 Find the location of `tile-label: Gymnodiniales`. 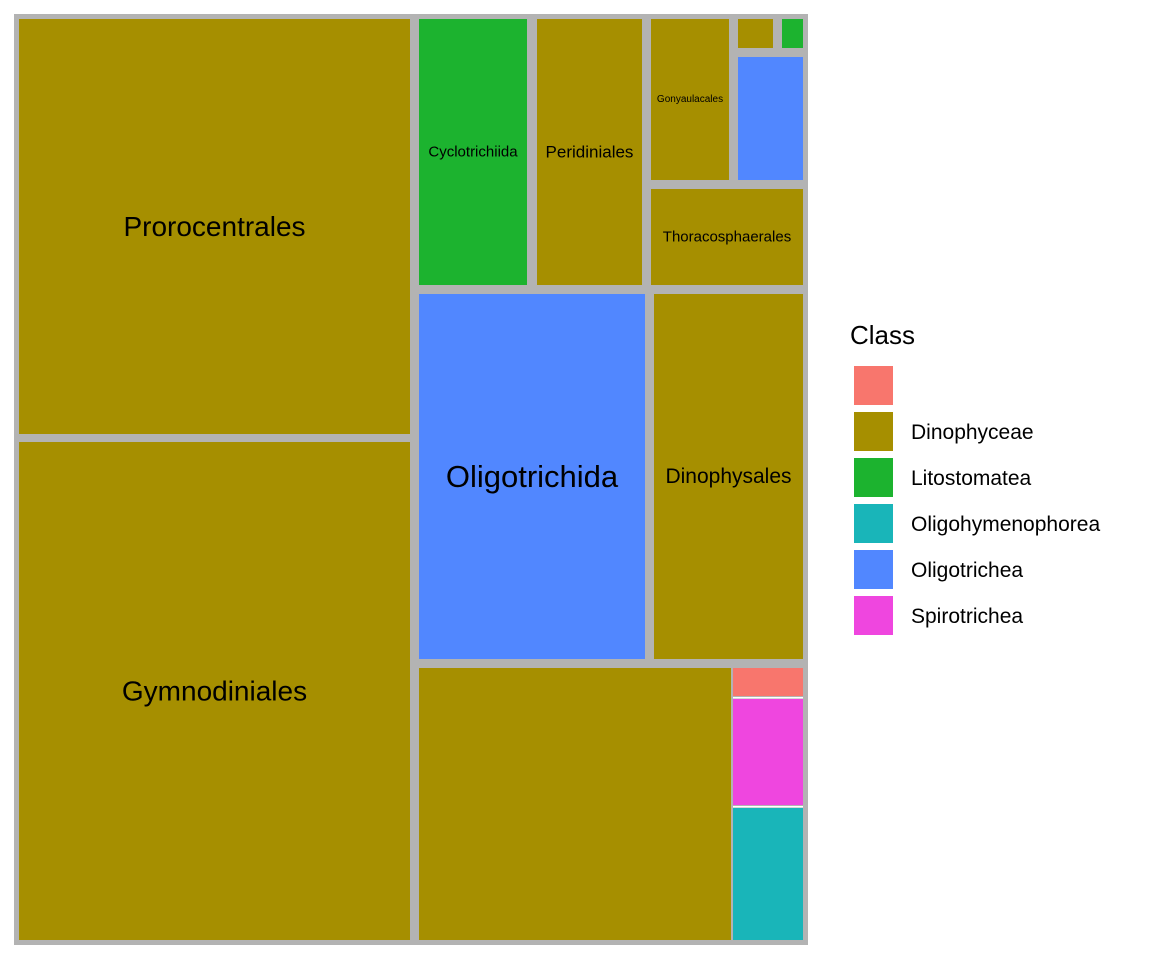

tile-label: Gymnodiniales is located at coordinates (214, 691).